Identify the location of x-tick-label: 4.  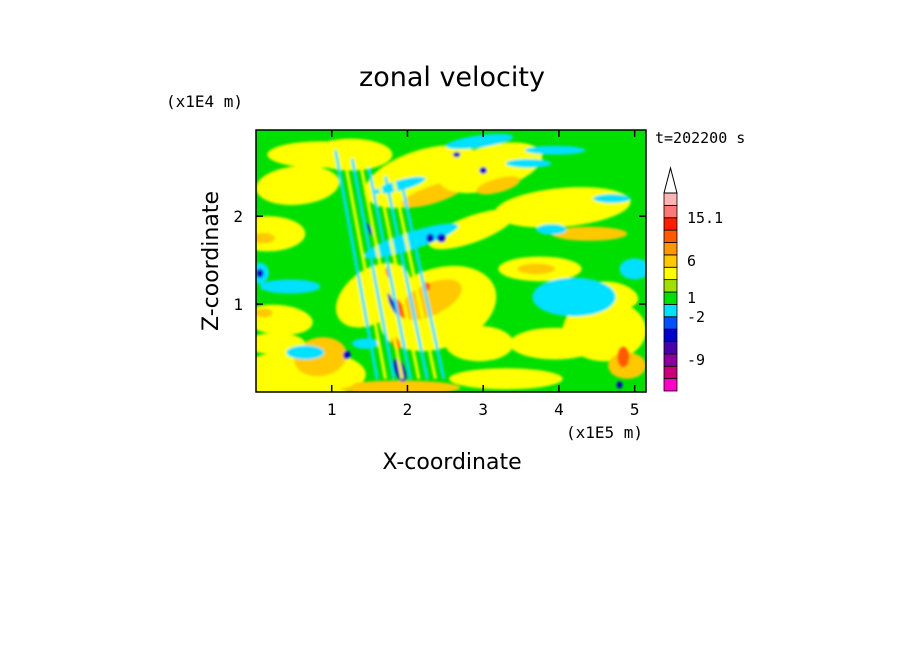
(559, 409).